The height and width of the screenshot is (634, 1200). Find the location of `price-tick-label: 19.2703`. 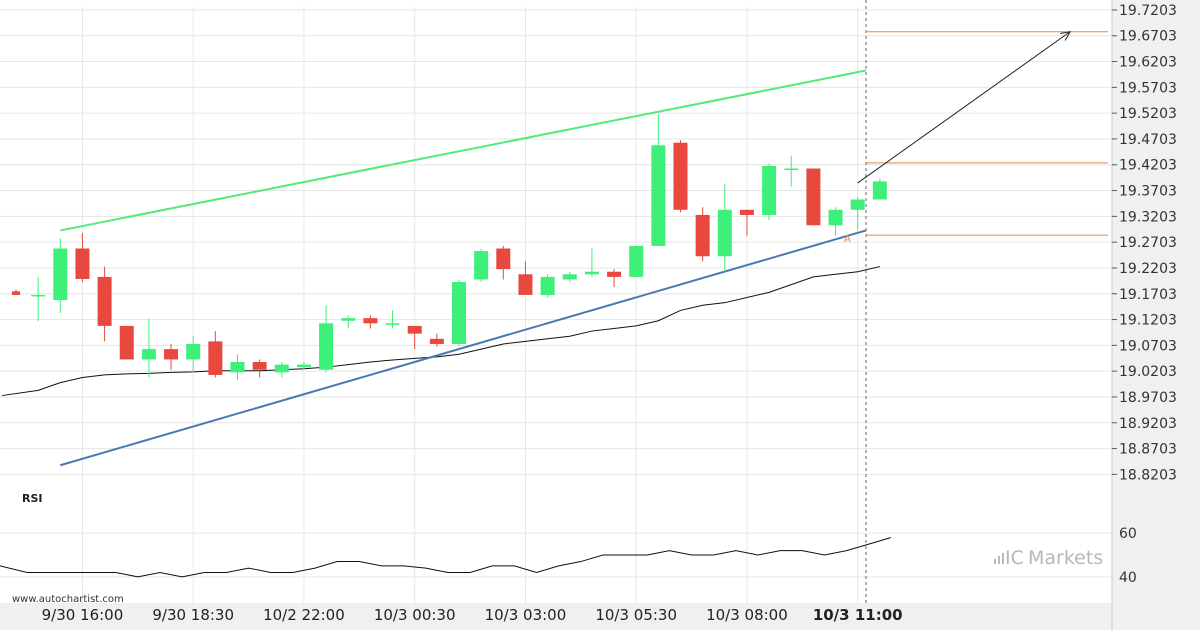

price-tick-label: 19.2703 is located at coordinates (1148, 243).